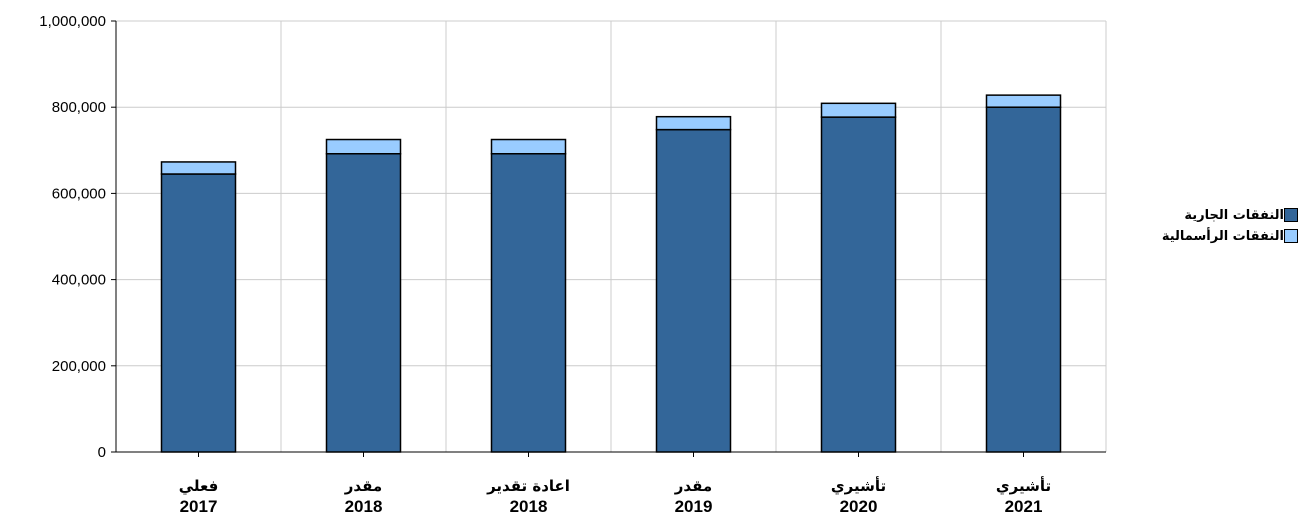 The width and height of the screenshot is (1301, 521). What do you see at coordinates (199, 506) in the screenshot?
I see `x-year-label: 2017` at bounding box center [199, 506].